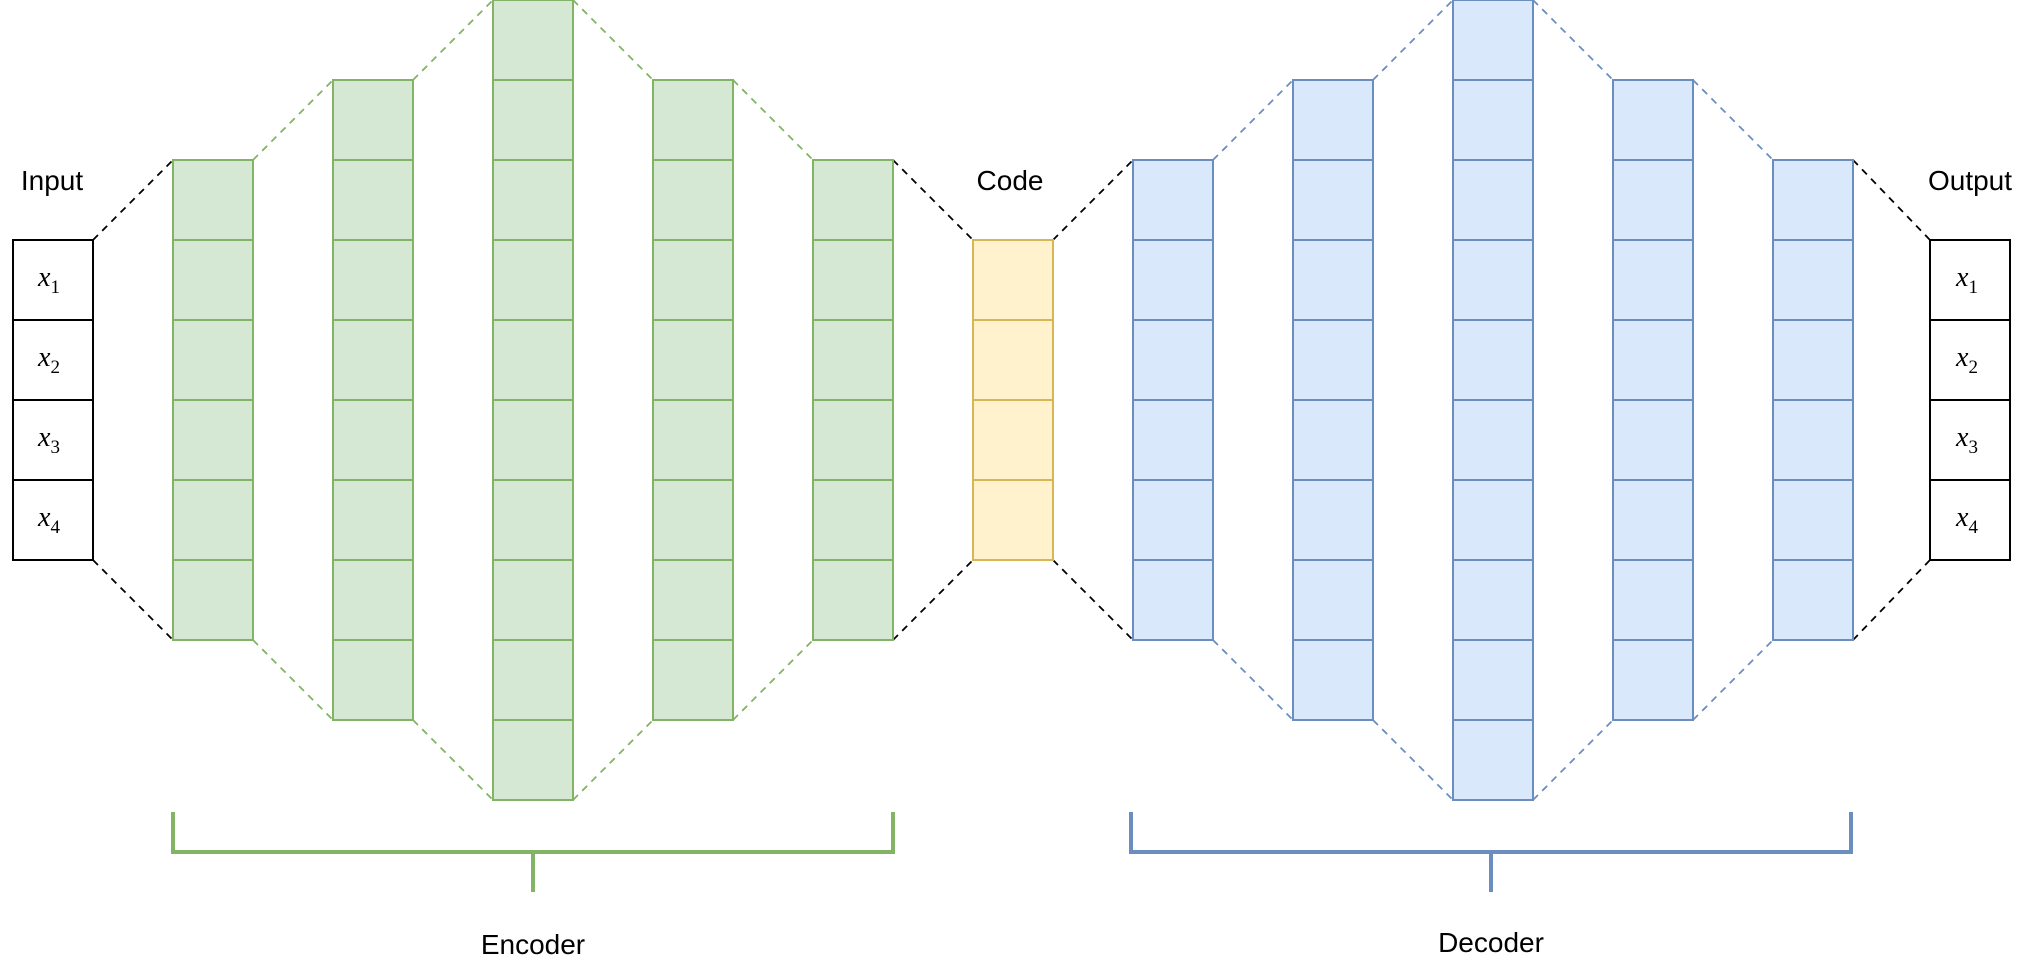 Image resolution: width=2026 pixels, height=959 pixels. Describe the element at coordinates (53, 400) in the screenshot. I see `input-vector: x1 x2 x3 x4` at that location.